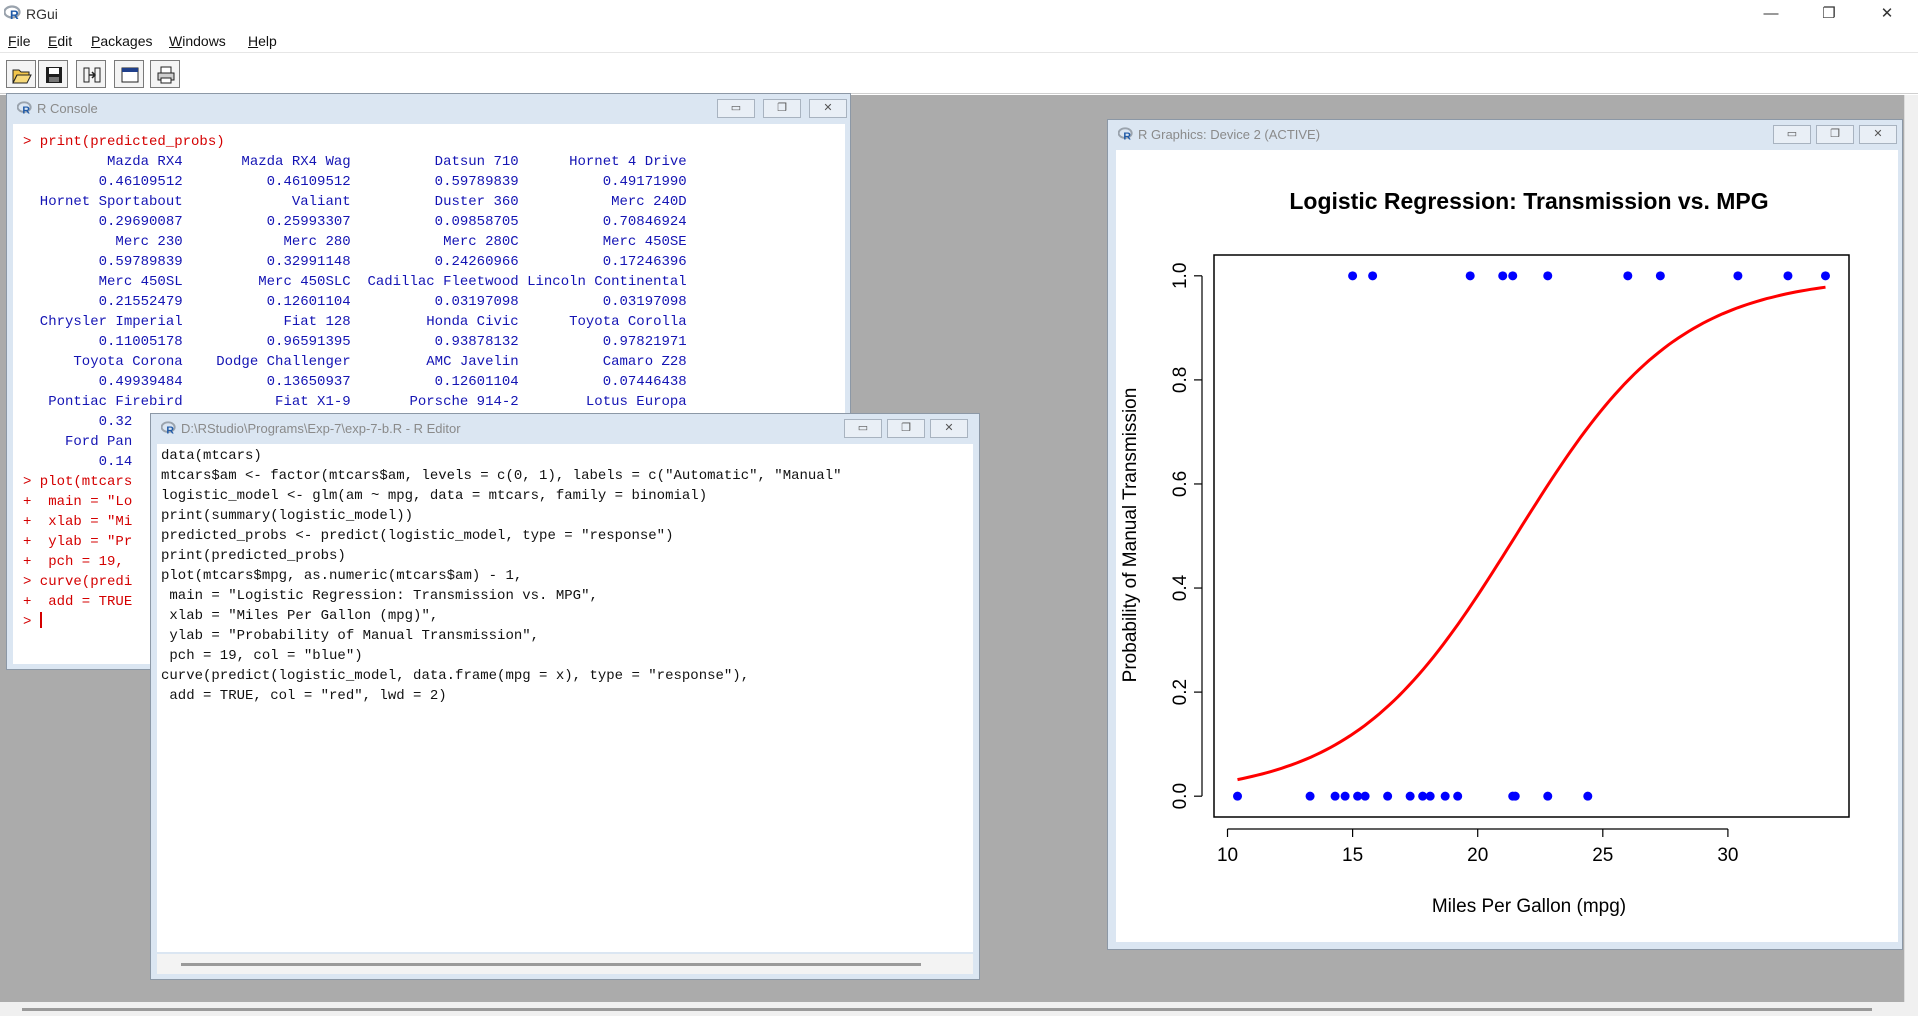 The height and width of the screenshot is (1016, 1918). What do you see at coordinates (428, 108) in the screenshot?
I see `console-title-bar: R R Console ▭ ❐ ✕` at bounding box center [428, 108].